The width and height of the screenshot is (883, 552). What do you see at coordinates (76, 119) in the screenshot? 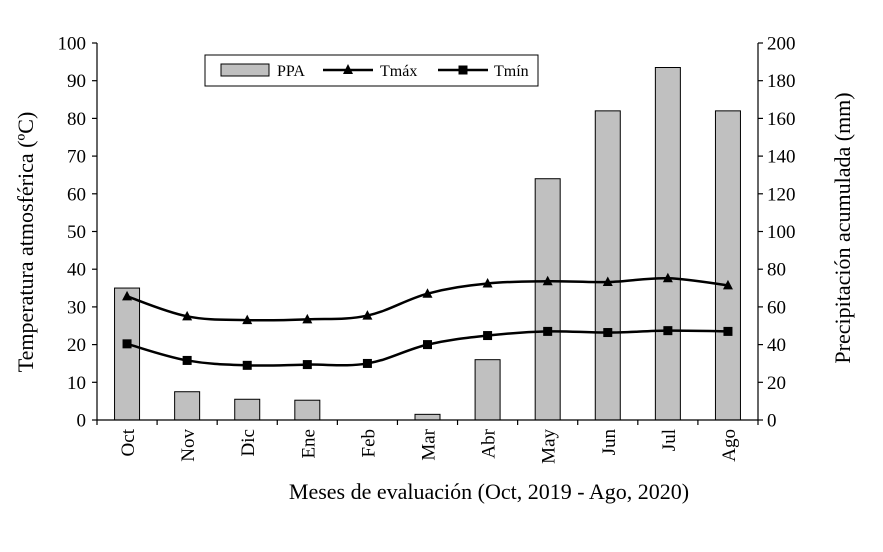
I see `y-left-tick-label: 80` at bounding box center [76, 119].